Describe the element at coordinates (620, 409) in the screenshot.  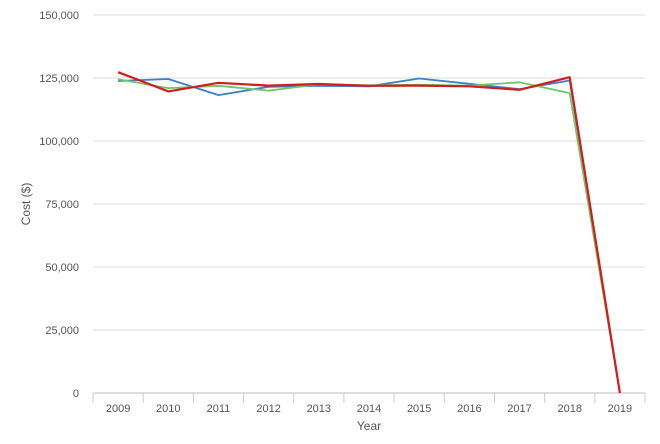
I see `x-tick-label: 2019` at that location.